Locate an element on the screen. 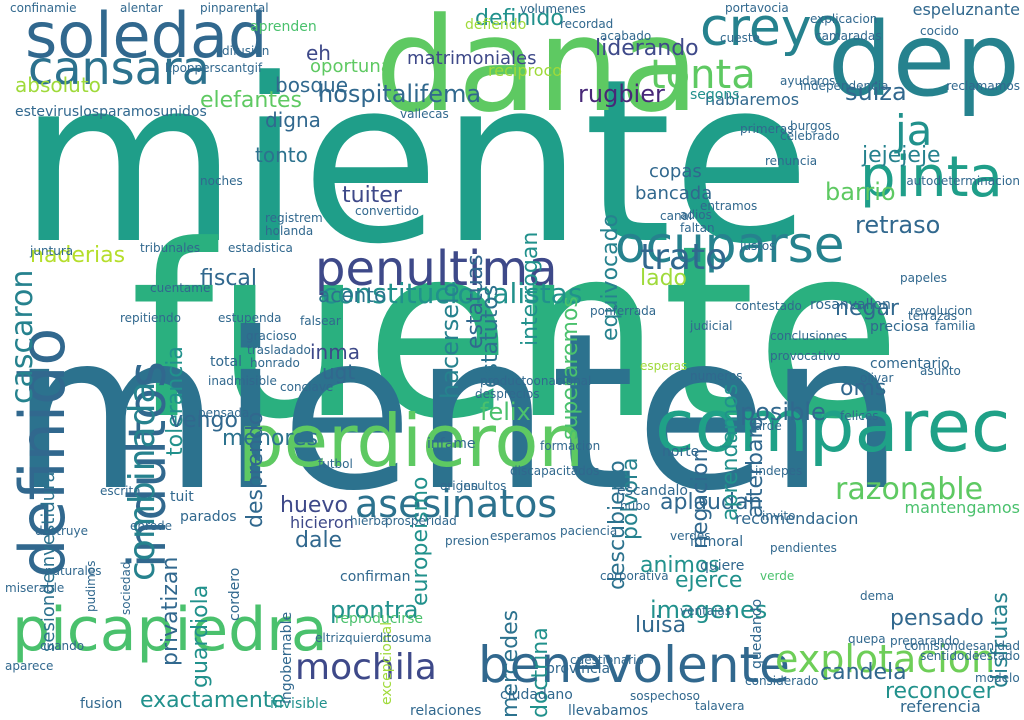 This screenshot has width=1024, height=720. cloud-word: comisiondesanidad is located at coordinates (962, 646).